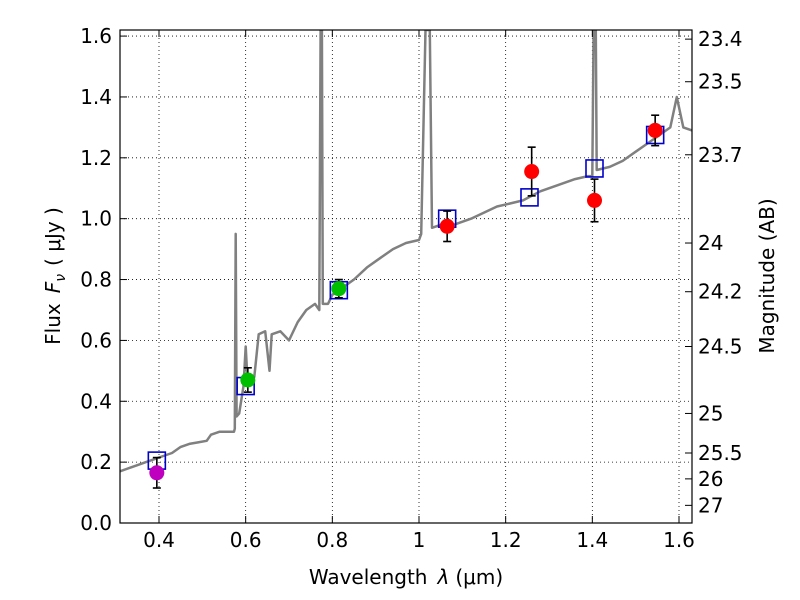 This screenshot has height=600, width=800. What do you see at coordinates (332, 540) in the screenshot?
I see `x-tick-label: 0.8` at bounding box center [332, 540].